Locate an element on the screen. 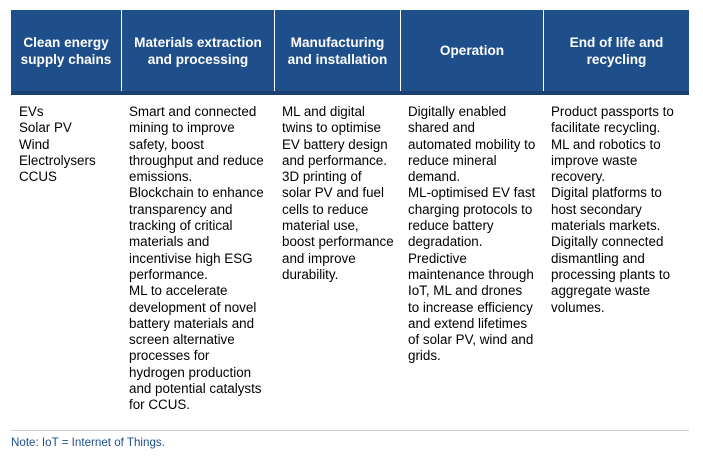 The width and height of the screenshot is (703, 457). cell-line: performance. is located at coordinates (168, 274).